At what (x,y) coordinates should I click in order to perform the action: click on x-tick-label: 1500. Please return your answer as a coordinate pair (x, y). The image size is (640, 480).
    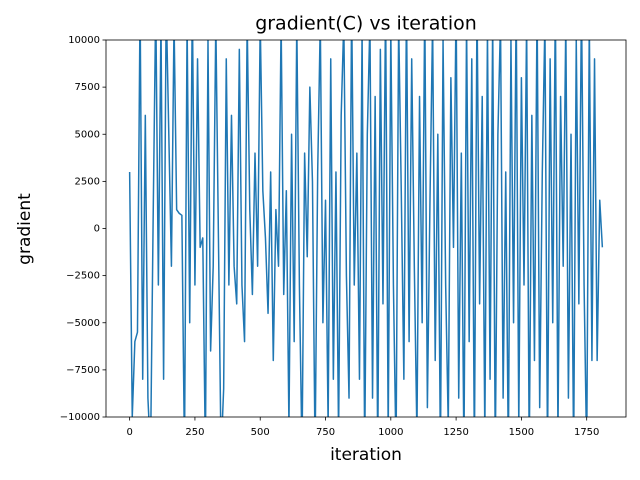
    Looking at the image, I should click on (521, 432).